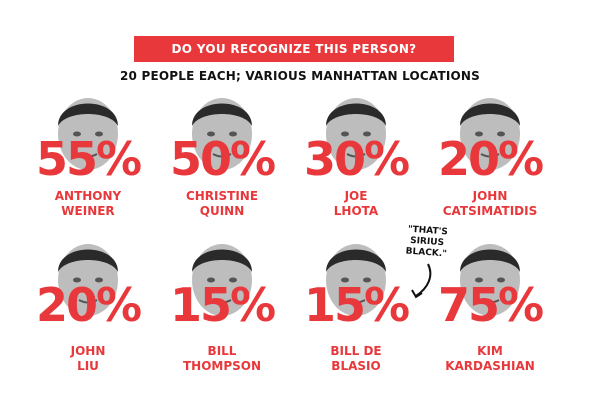 Image resolution: width=600 pixels, height=402 pixels. What do you see at coordinates (88, 366) in the screenshot?
I see `person-name-line: LIU` at bounding box center [88, 366].